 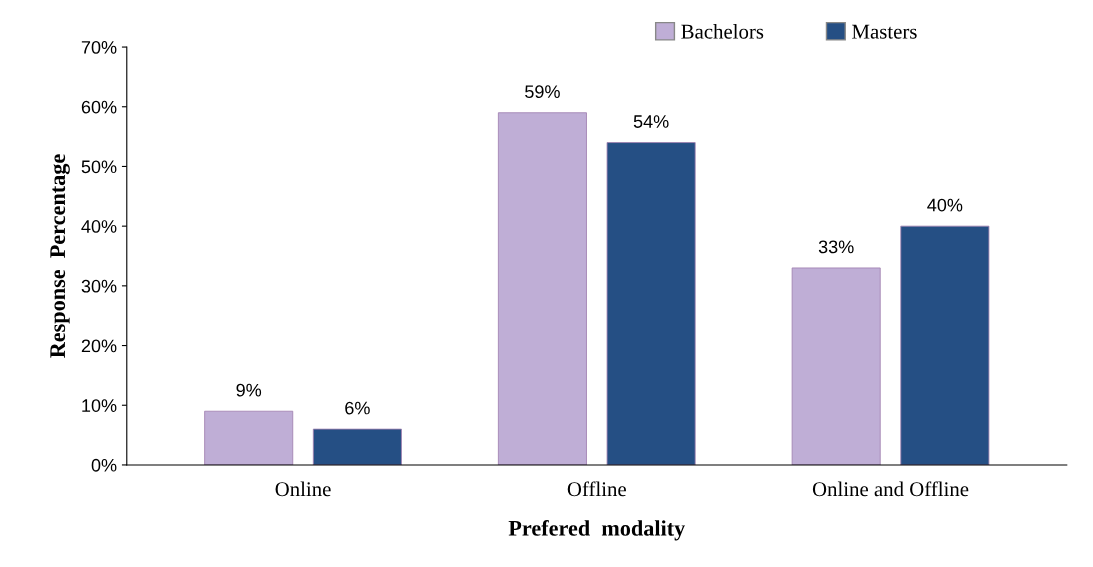 I want to click on y-tick-label: 70%, so click(x=99, y=47).